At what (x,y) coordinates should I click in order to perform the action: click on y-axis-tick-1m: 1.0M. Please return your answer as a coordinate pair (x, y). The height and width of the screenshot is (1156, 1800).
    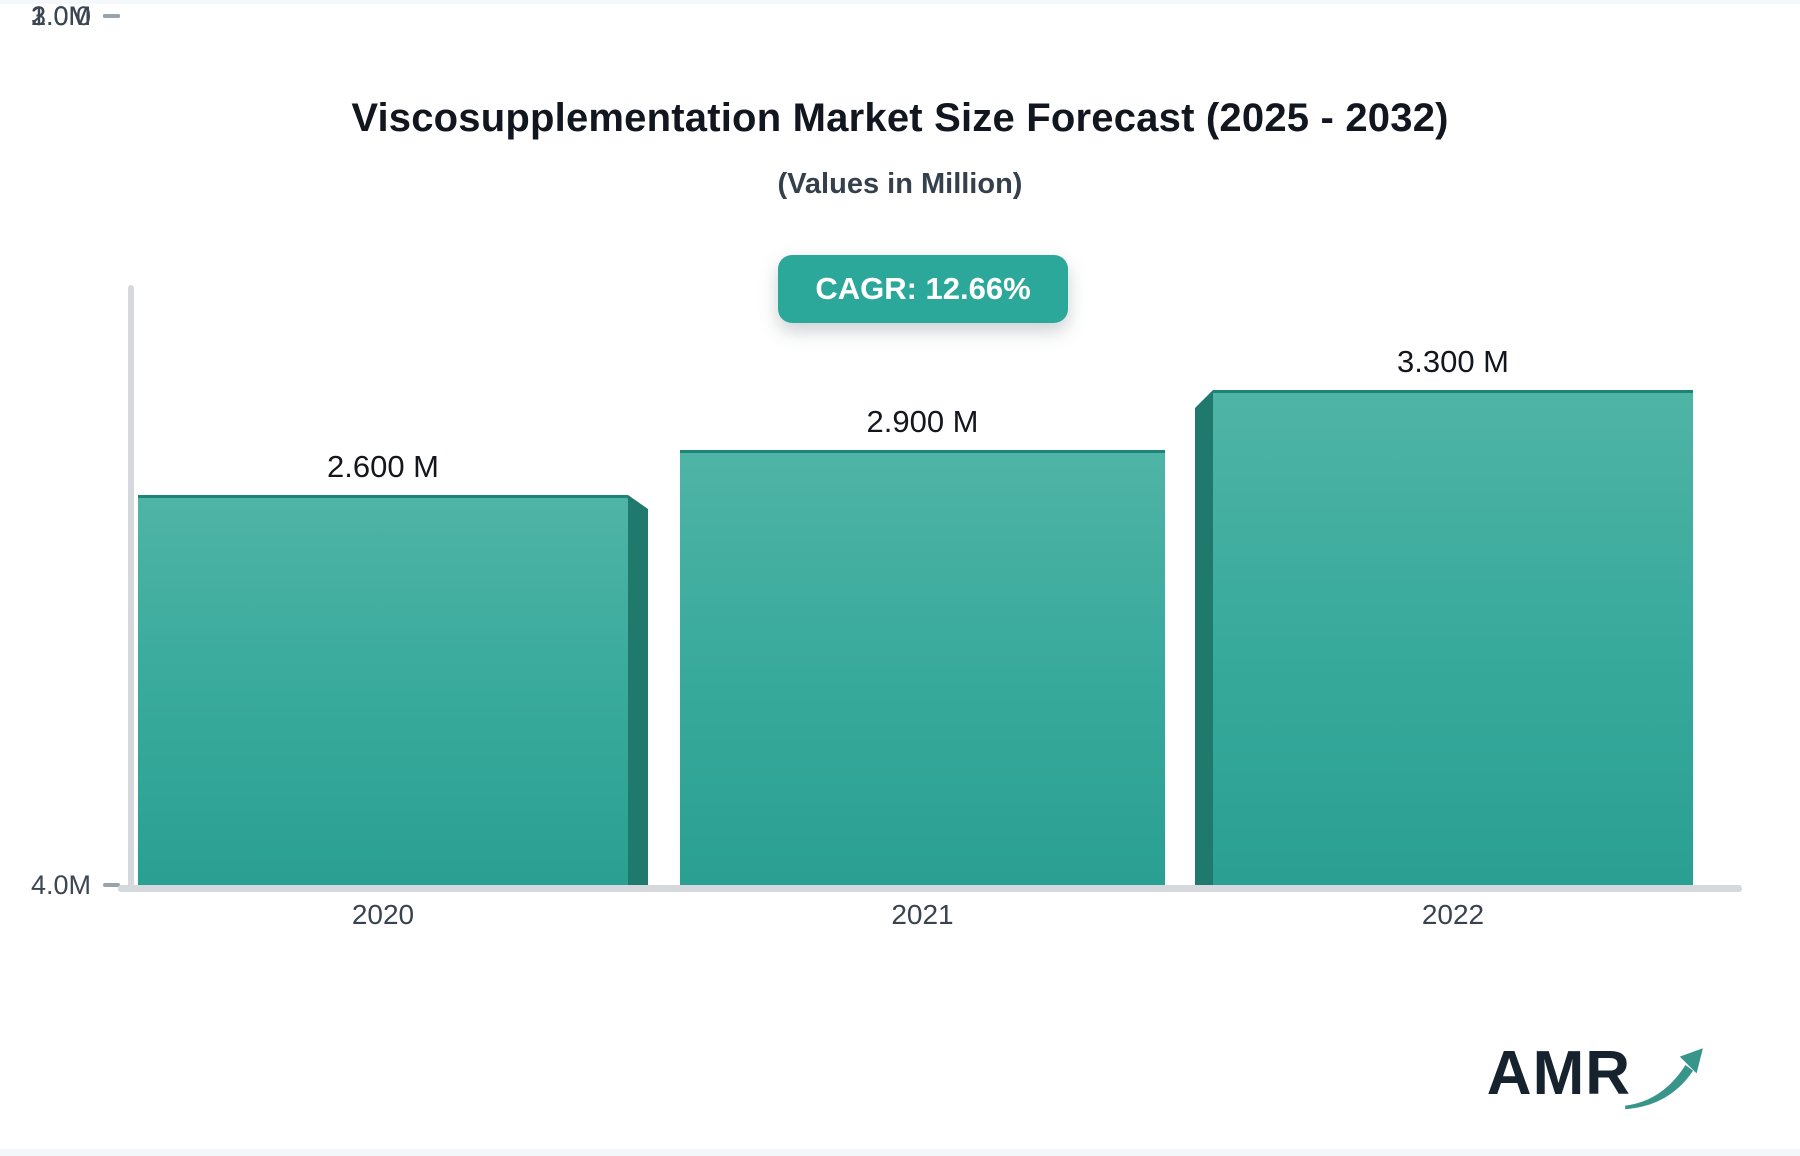
    Looking at the image, I should click on (60, 16).